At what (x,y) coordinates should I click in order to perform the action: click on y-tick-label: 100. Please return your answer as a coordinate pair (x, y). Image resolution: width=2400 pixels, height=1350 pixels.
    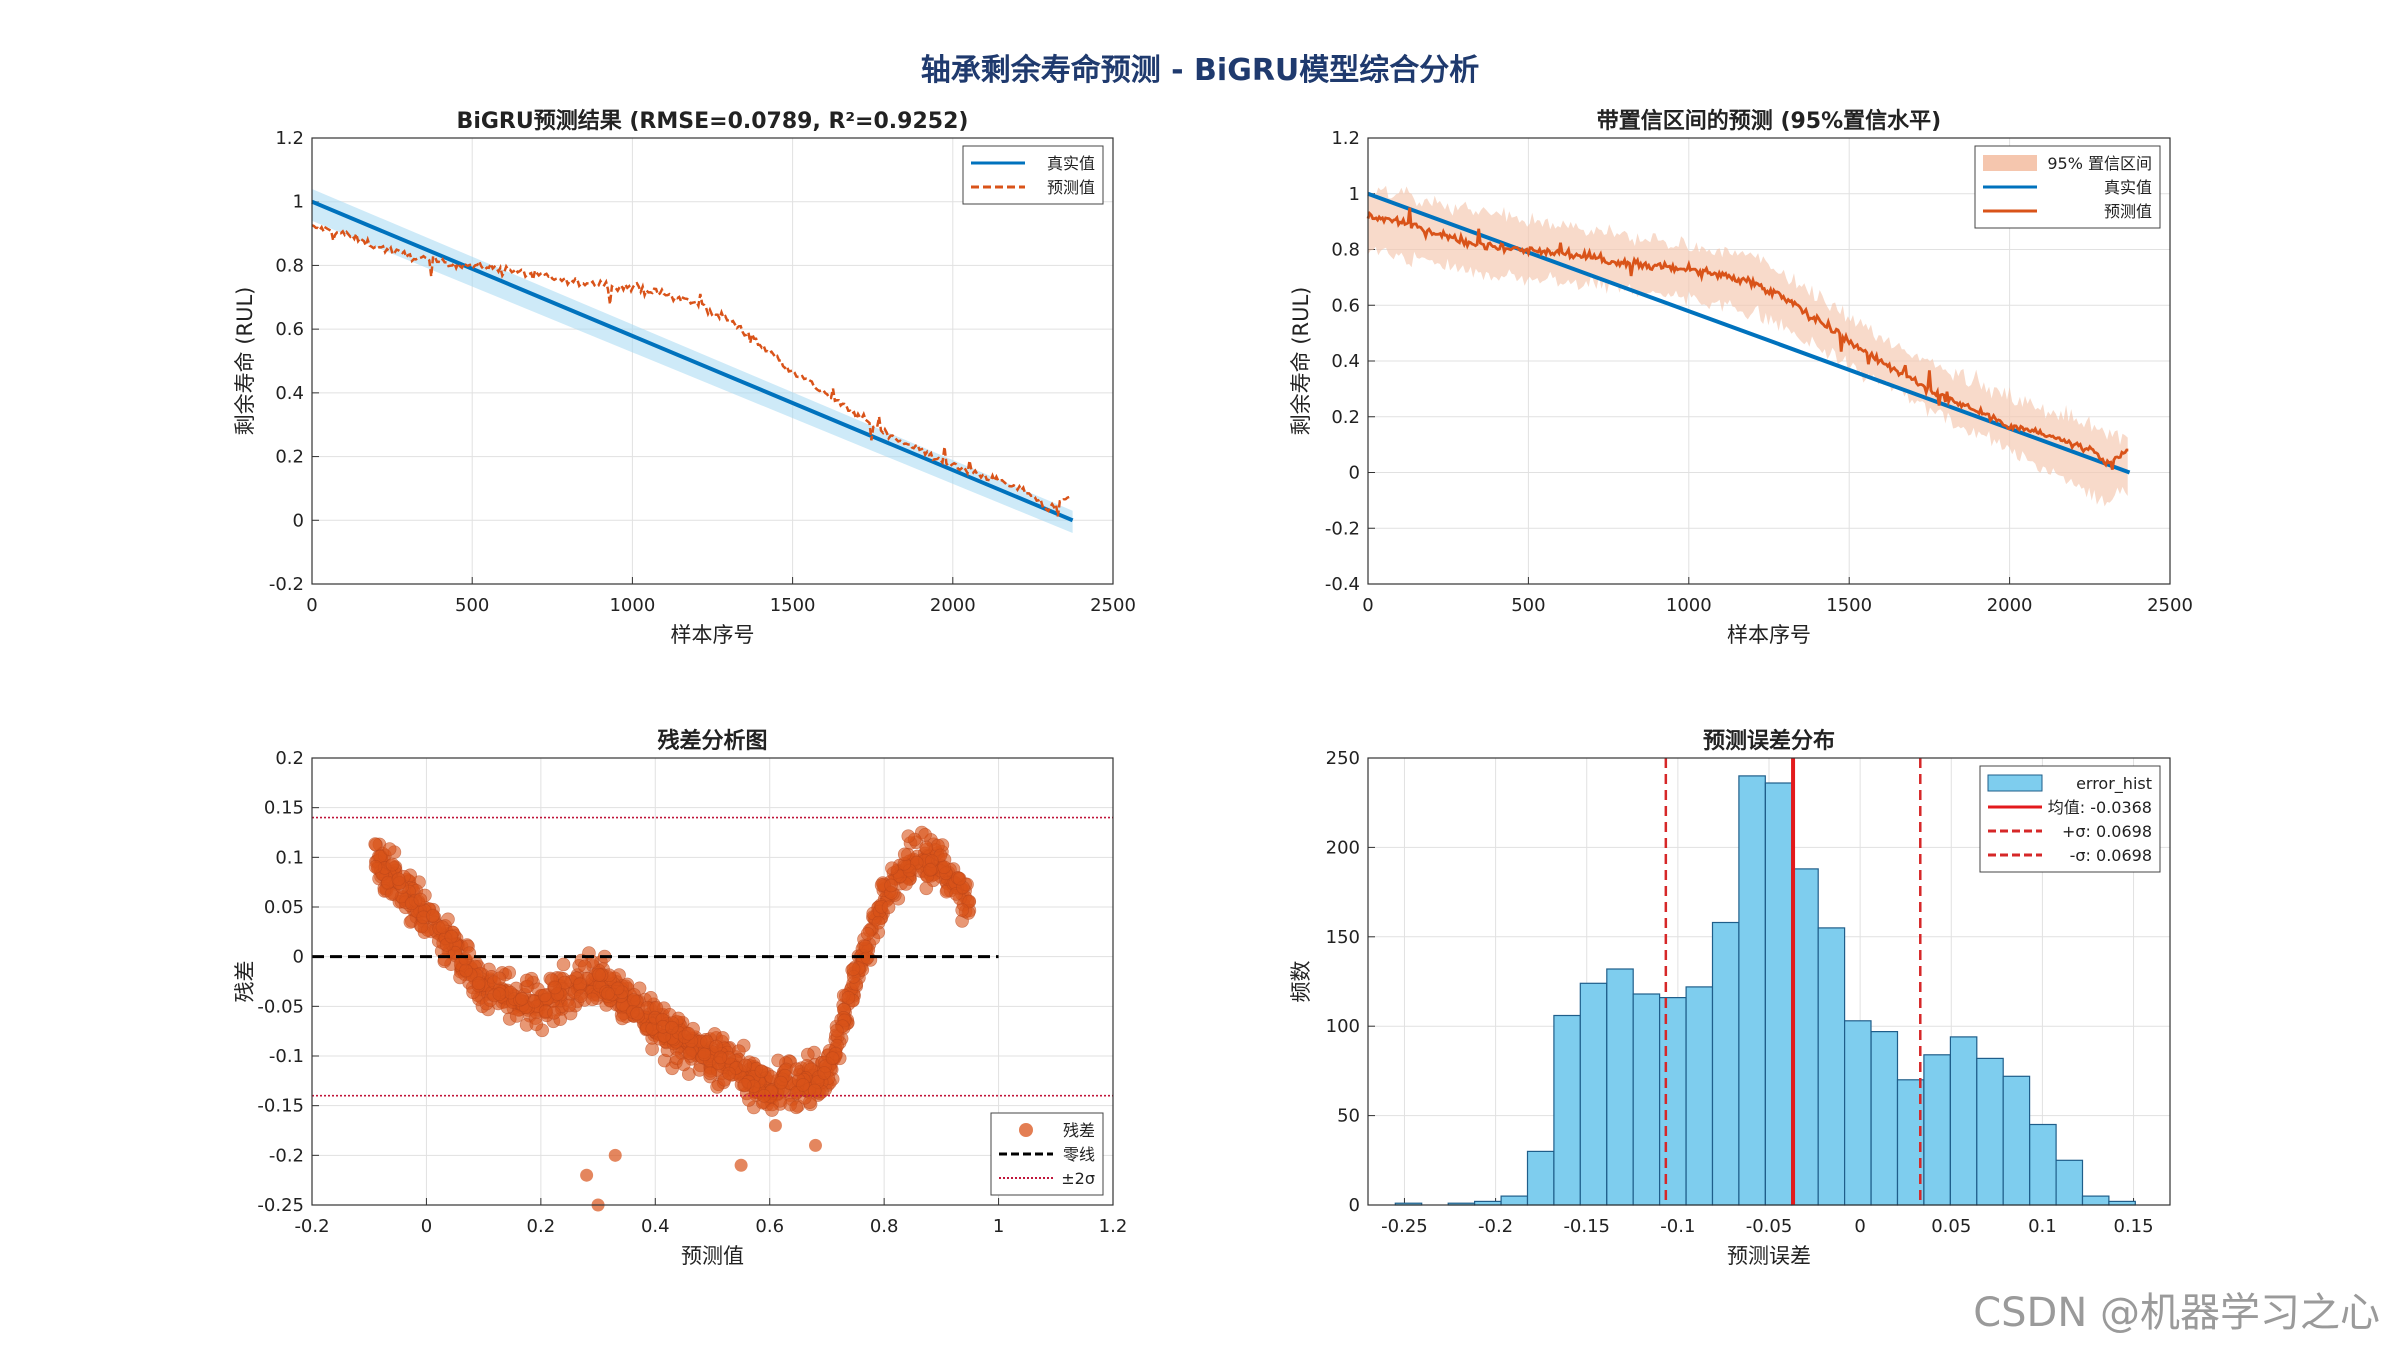
    Looking at the image, I should click on (1343, 1026).